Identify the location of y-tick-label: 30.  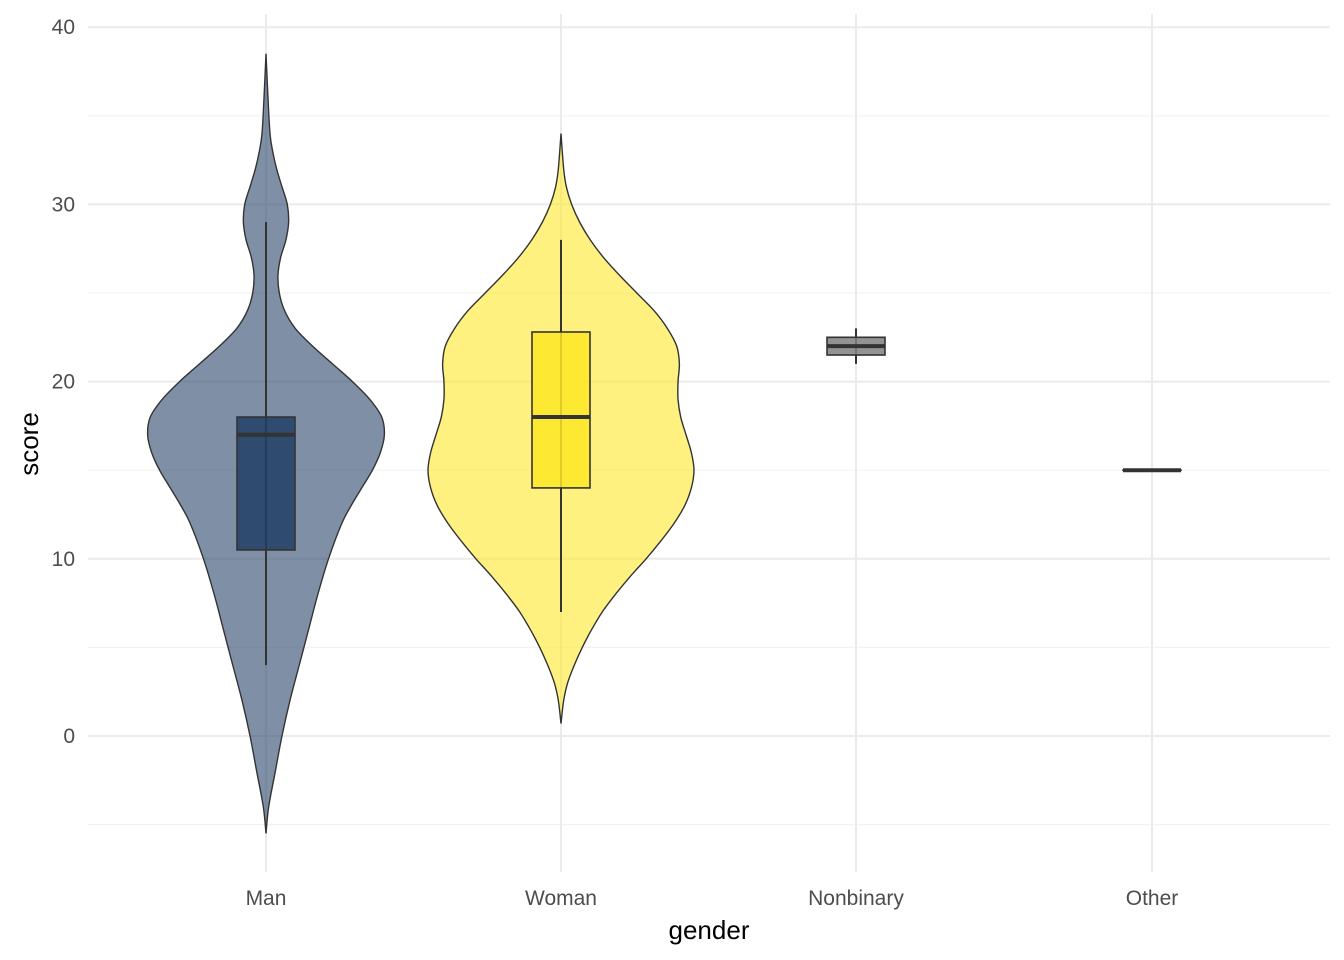
(63, 204).